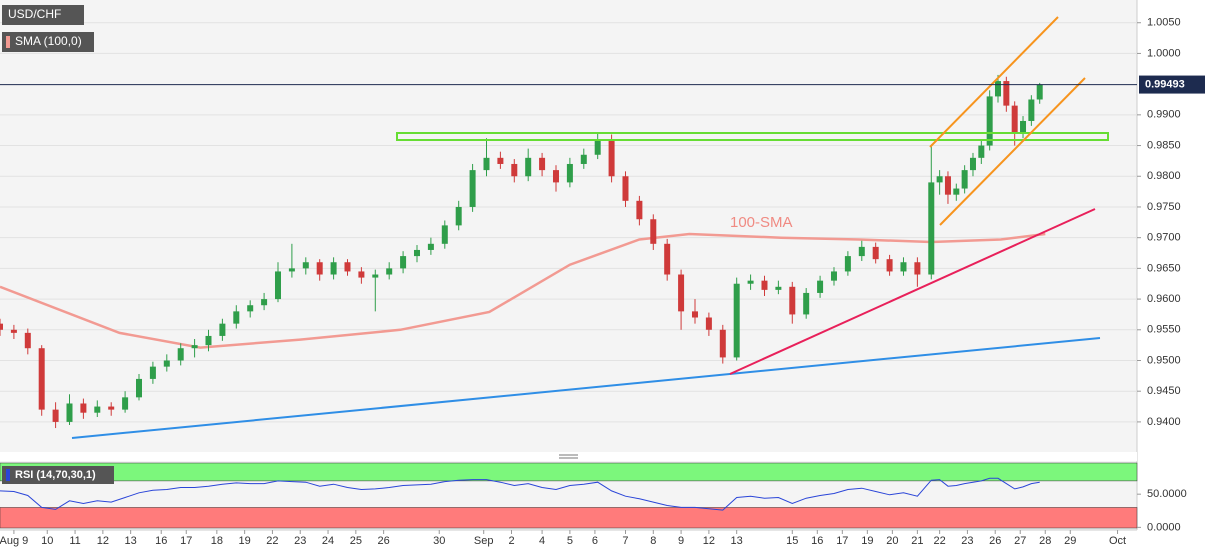 This screenshot has height=555, width=1207. What do you see at coordinates (995, 541) in the screenshot?
I see `x-tick-label: 26` at bounding box center [995, 541].